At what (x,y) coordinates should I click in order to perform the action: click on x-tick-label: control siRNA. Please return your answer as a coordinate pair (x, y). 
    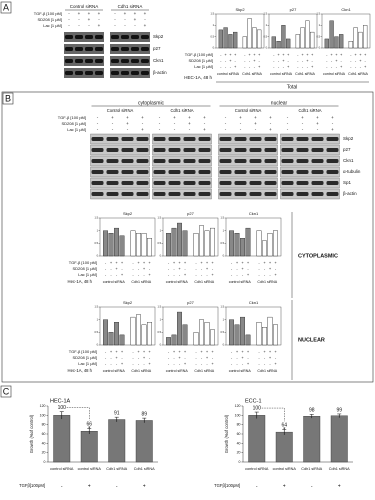
    Looking at the image, I should click on (62, 469).